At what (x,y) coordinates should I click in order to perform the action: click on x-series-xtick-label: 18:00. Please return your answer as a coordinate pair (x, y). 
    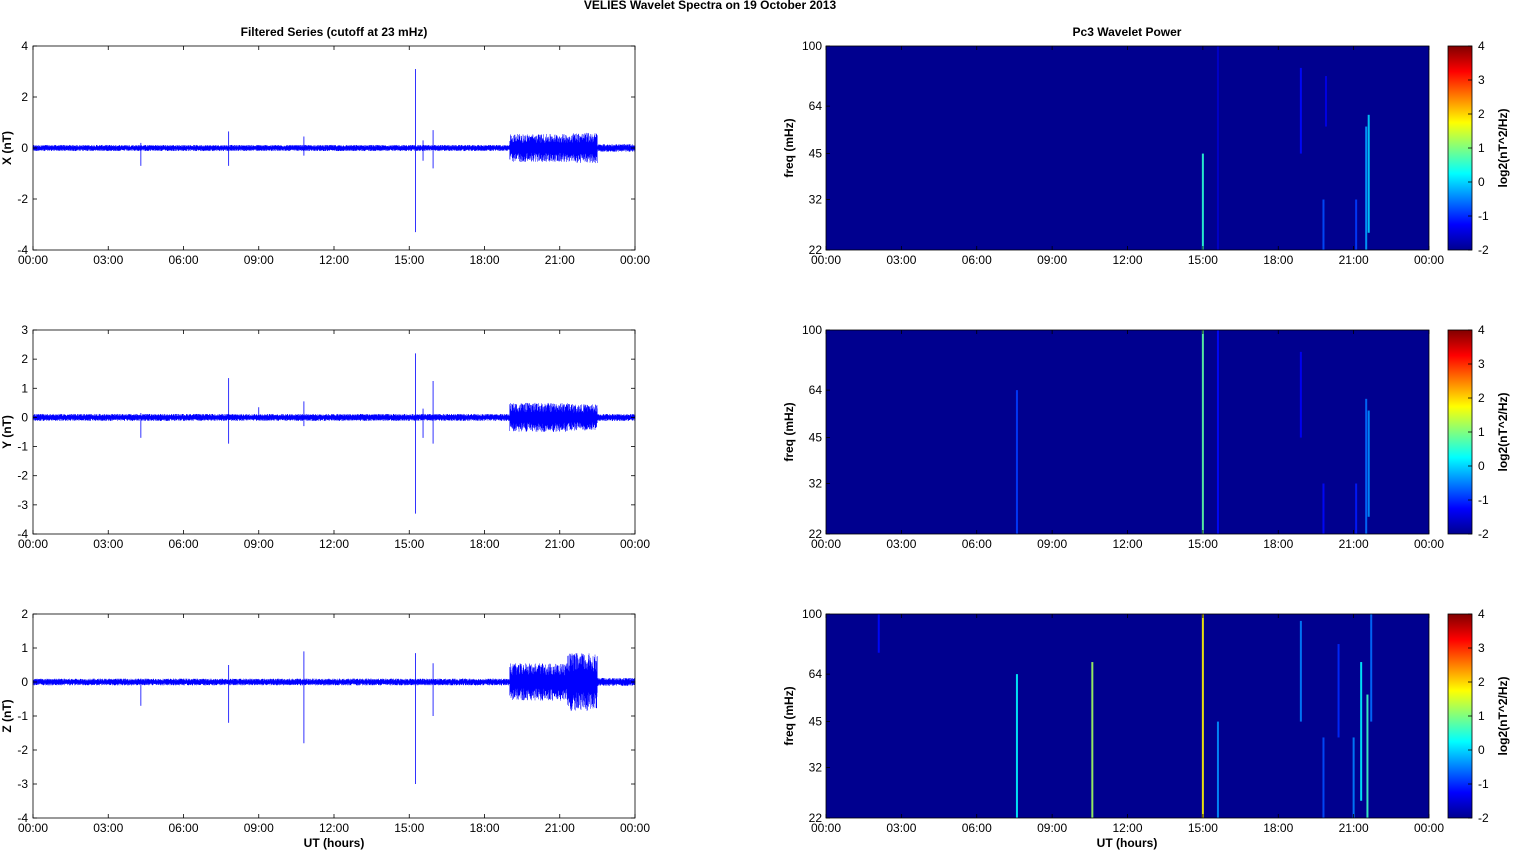
    Looking at the image, I should click on (484, 260).